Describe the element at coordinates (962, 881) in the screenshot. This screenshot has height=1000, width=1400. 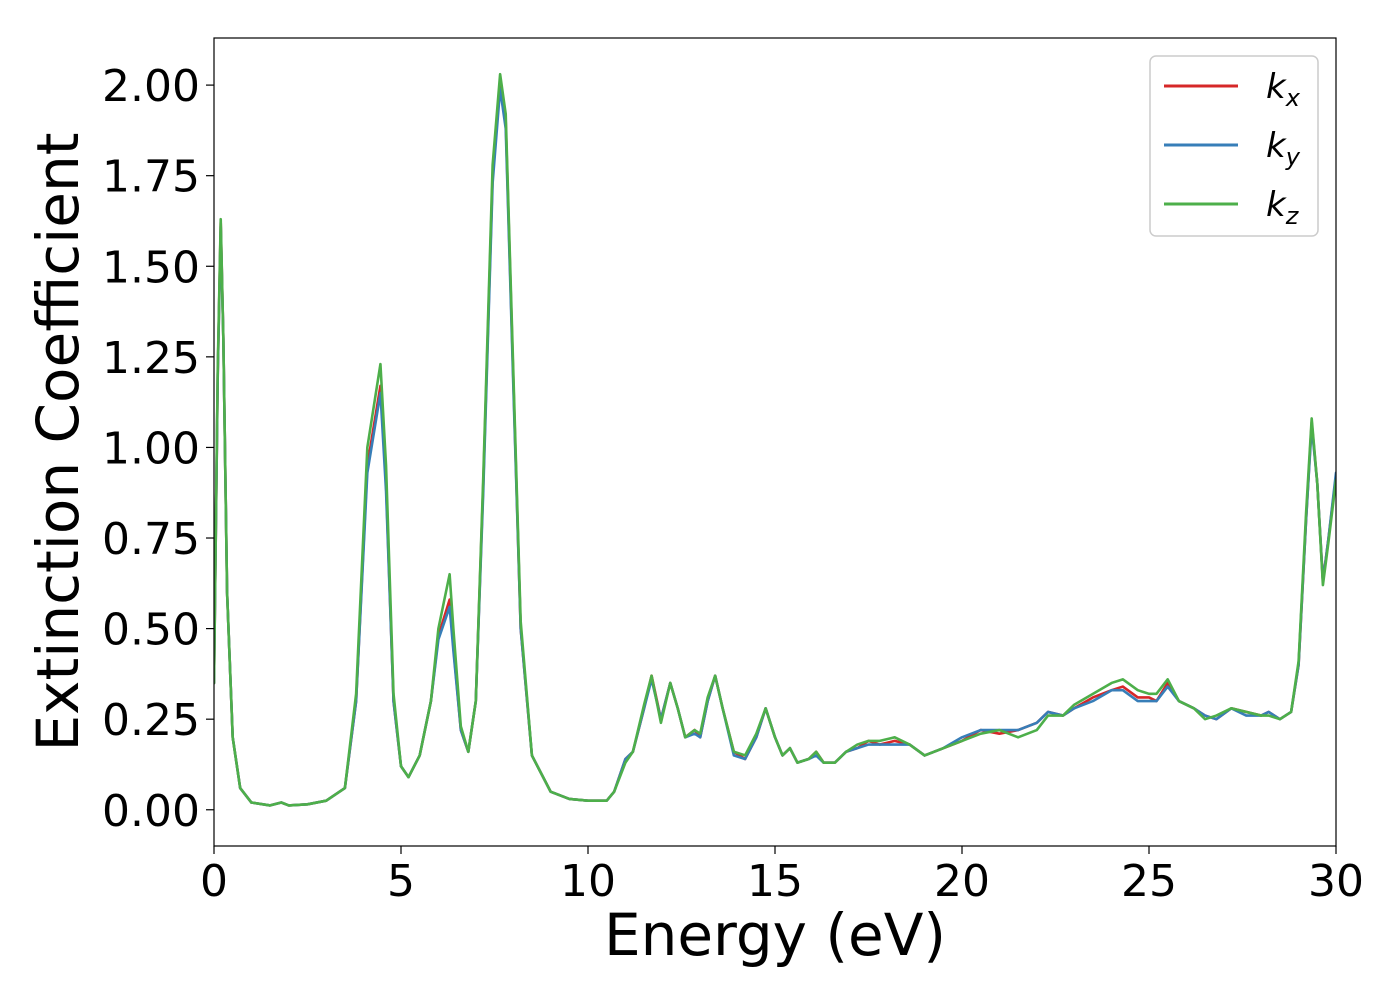
I see `x-tick-label: 20` at that location.